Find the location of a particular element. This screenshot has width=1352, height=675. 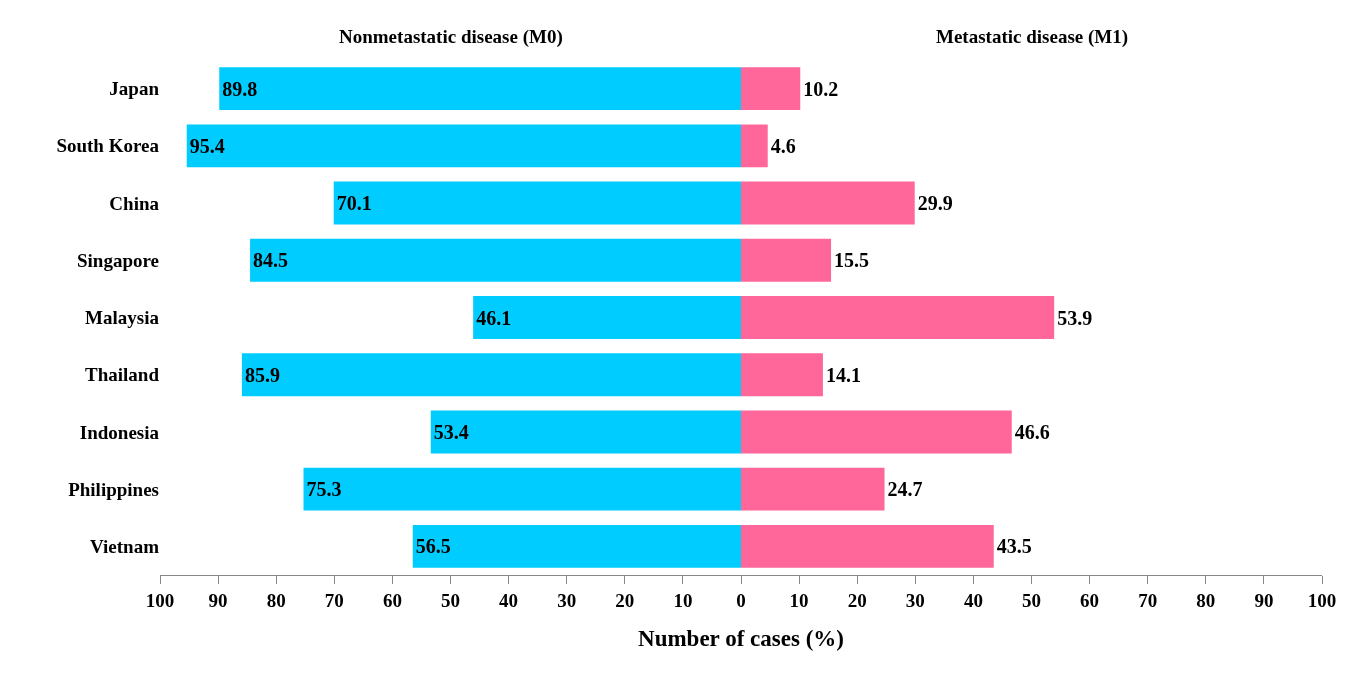

data-label: 4.6 is located at coordinates (783, 145).